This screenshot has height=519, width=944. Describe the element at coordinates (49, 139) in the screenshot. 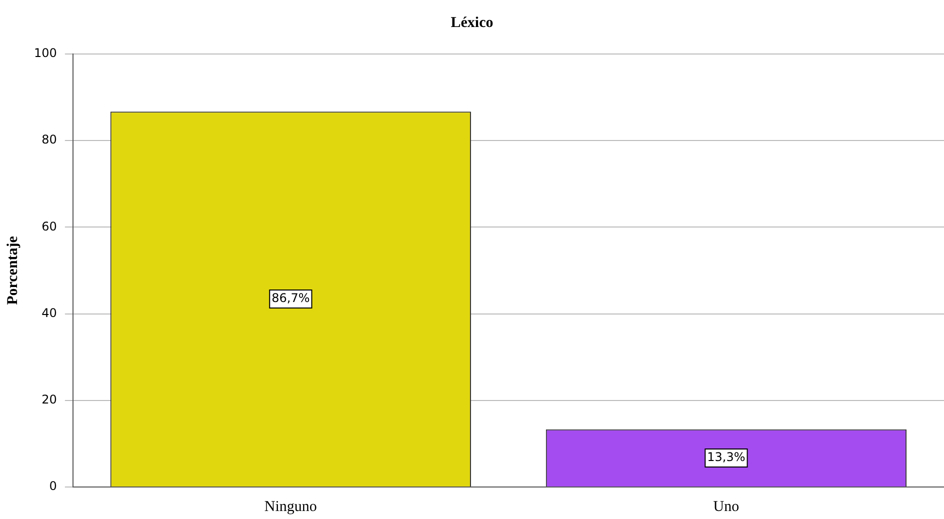

I see `y-tick-label: 80` at that location.